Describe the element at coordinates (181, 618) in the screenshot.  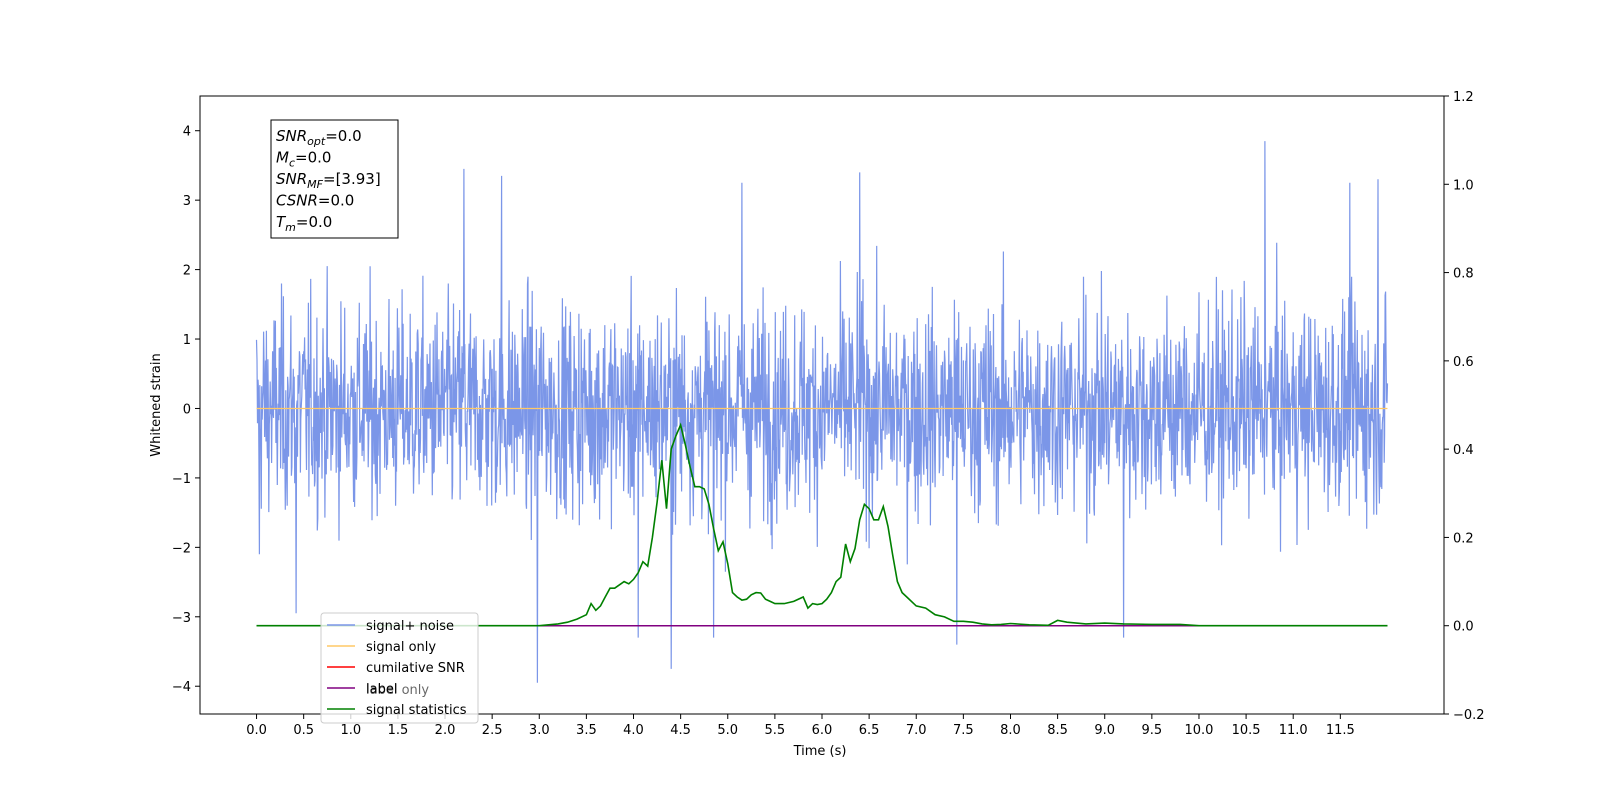
I see `y-tick-label: −3` at that location.